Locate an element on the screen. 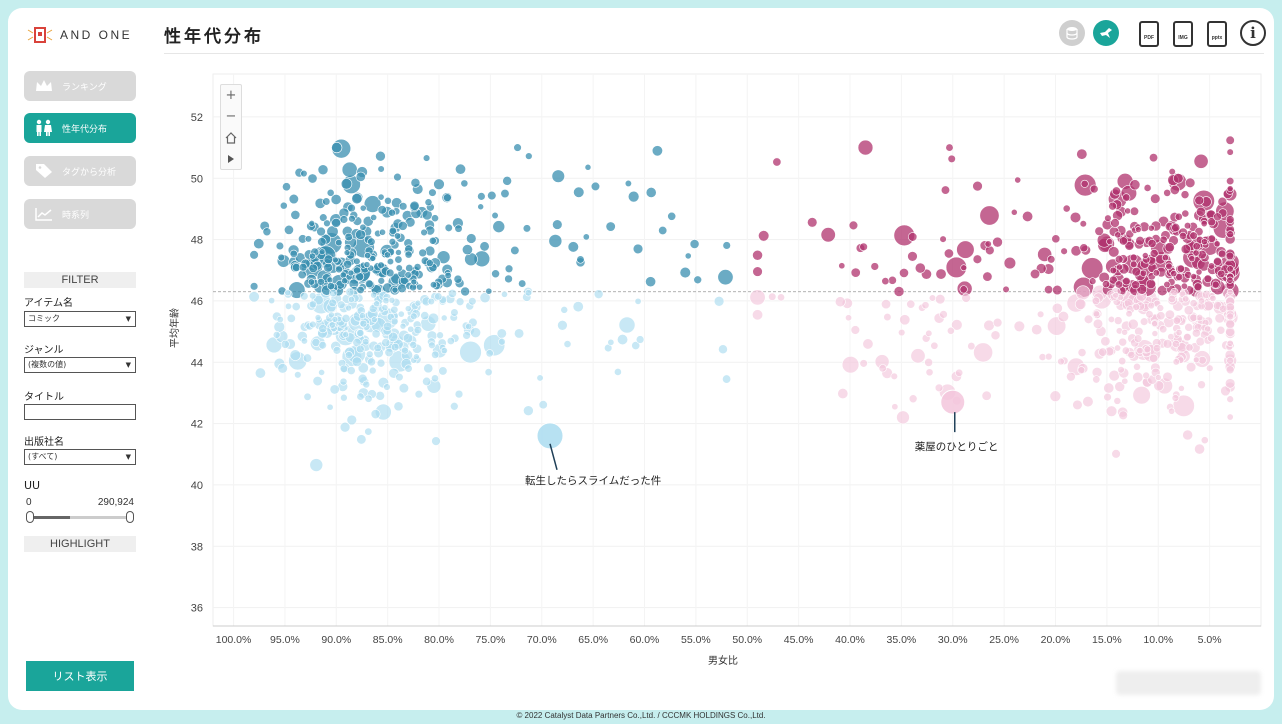  nav-demographics-button: 性年代分布 is located at coordinates (80, 128).